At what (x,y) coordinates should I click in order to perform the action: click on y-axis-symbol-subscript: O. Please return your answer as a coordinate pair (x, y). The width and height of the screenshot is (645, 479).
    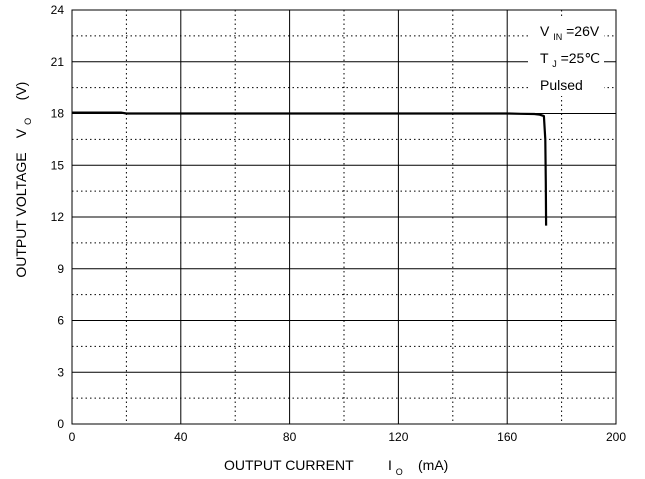
    Looking at the image, I should click on (28, 121).